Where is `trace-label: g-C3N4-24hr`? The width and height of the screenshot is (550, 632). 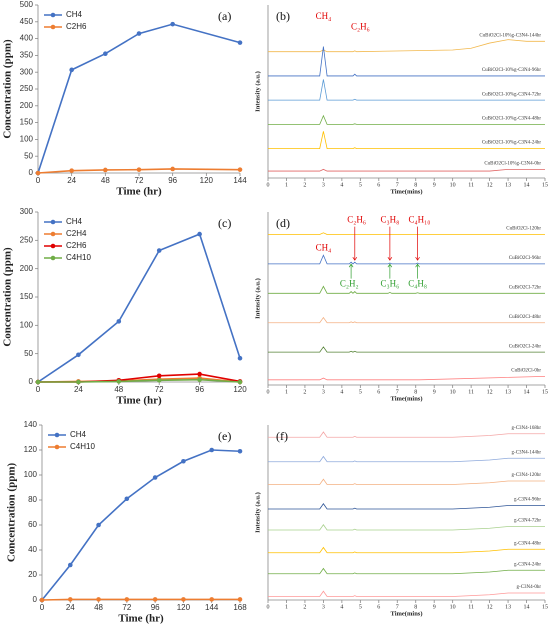 trace-label: g-C3N4-24hr is located at coordinates (527, 564).